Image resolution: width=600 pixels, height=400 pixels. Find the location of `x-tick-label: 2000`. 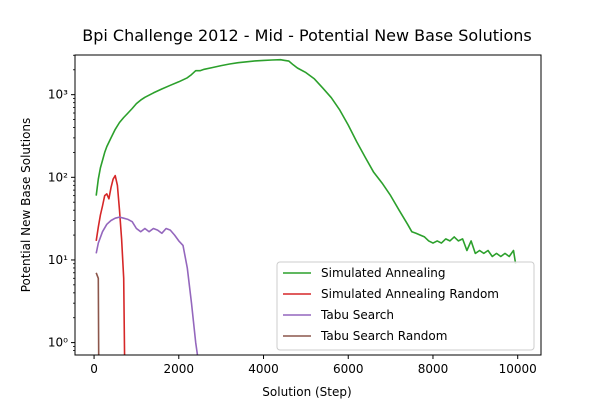

x-tick-label: 2000 is located at coordinates (179, 369).